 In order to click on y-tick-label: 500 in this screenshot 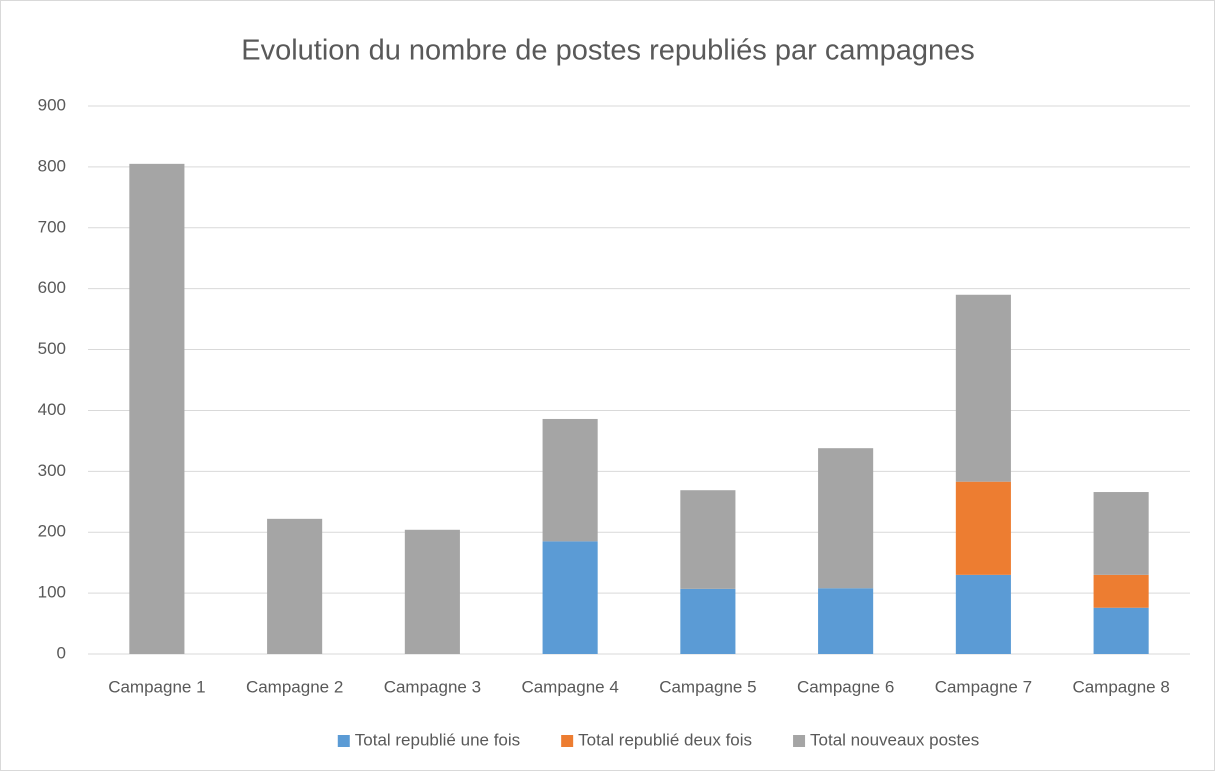, I will do `click(52, 348)`.